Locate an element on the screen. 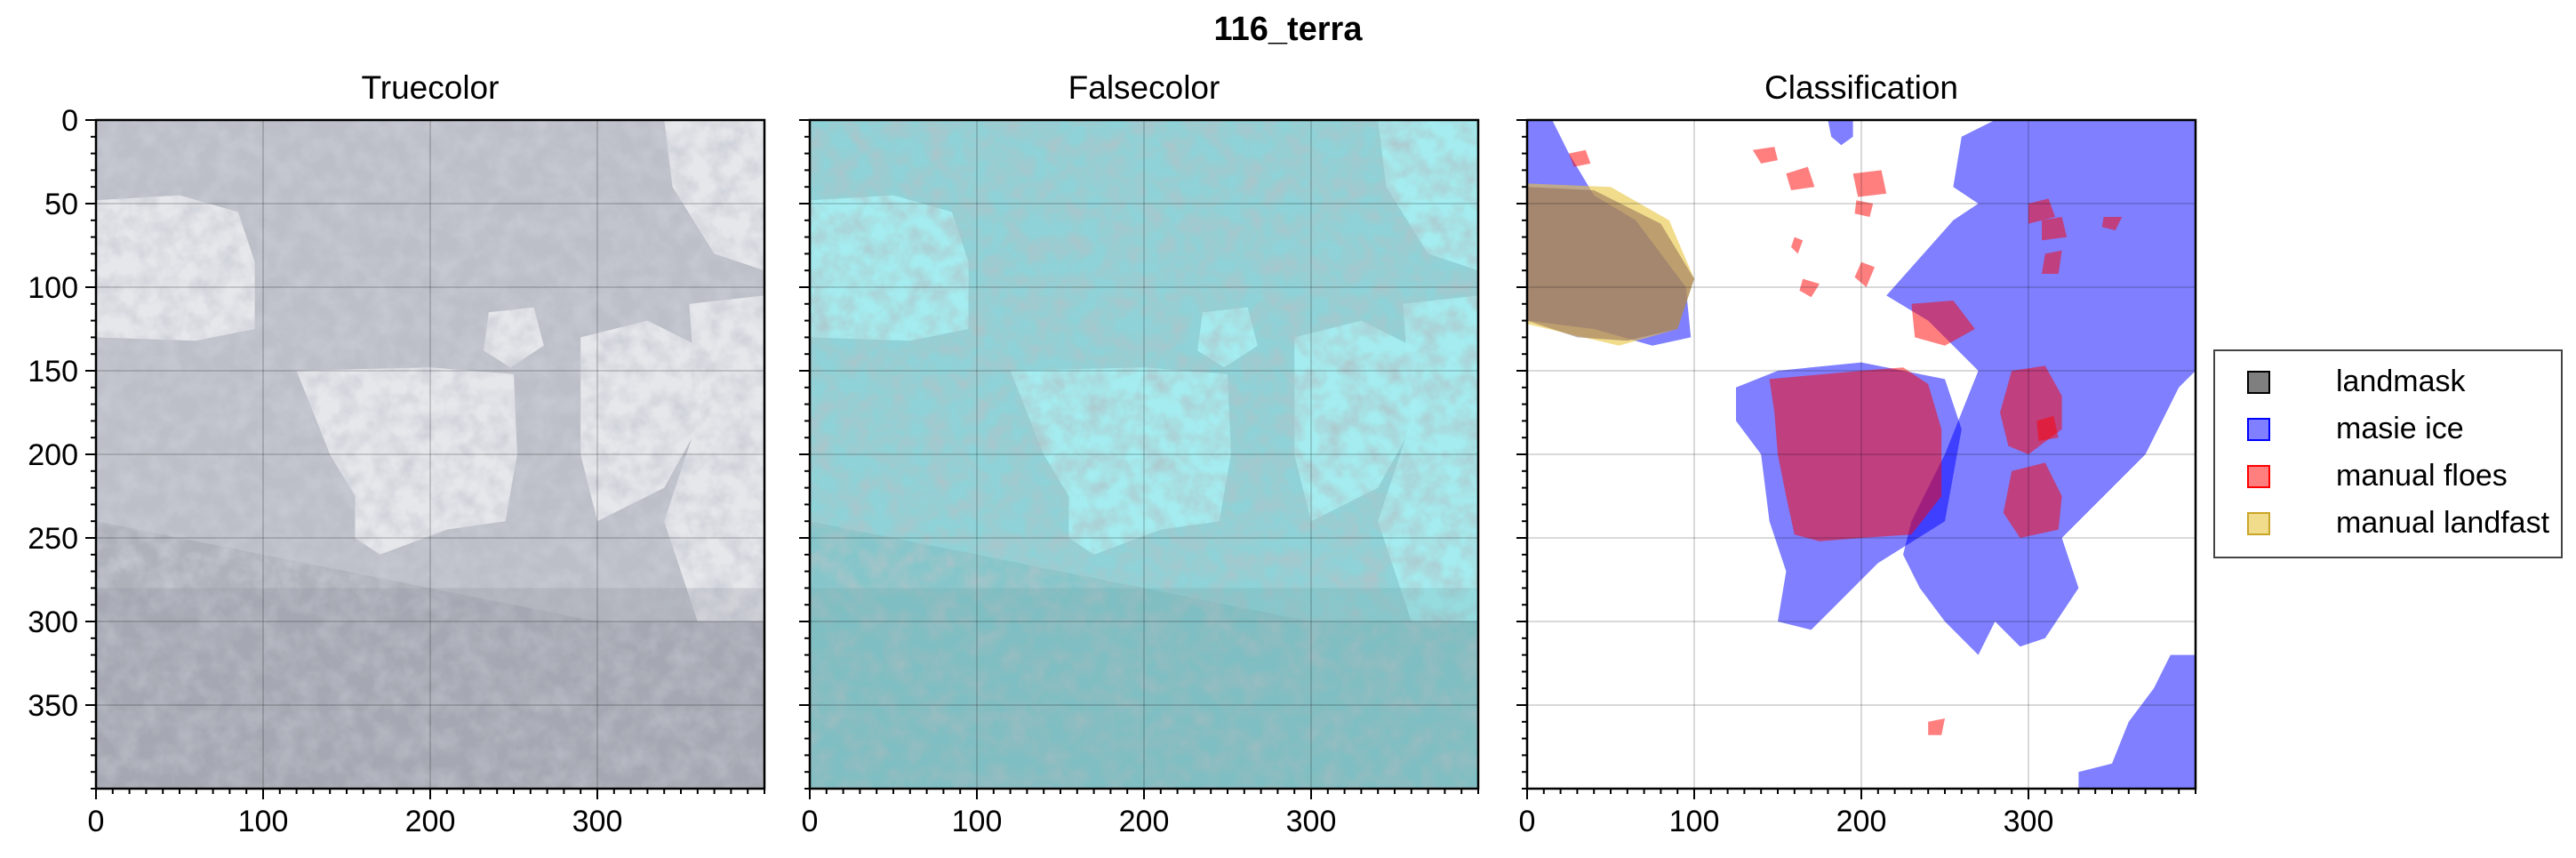 This screenshot has width=2576, height=858. y-tick-label: 300 is located at coordinates (53, 622).